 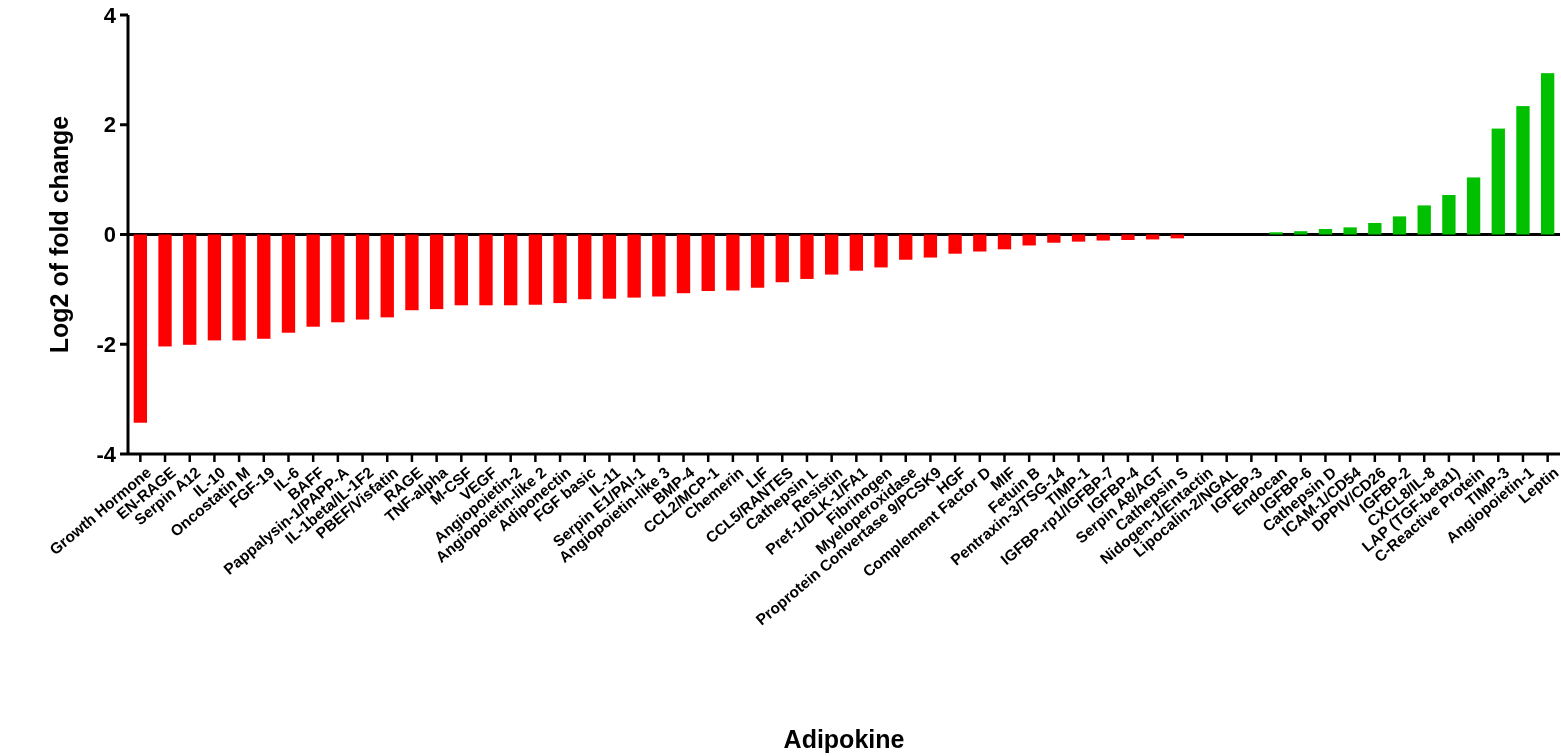 I want to click on y-axis-title: Log2 of fold change, so click(x=59, y=234).